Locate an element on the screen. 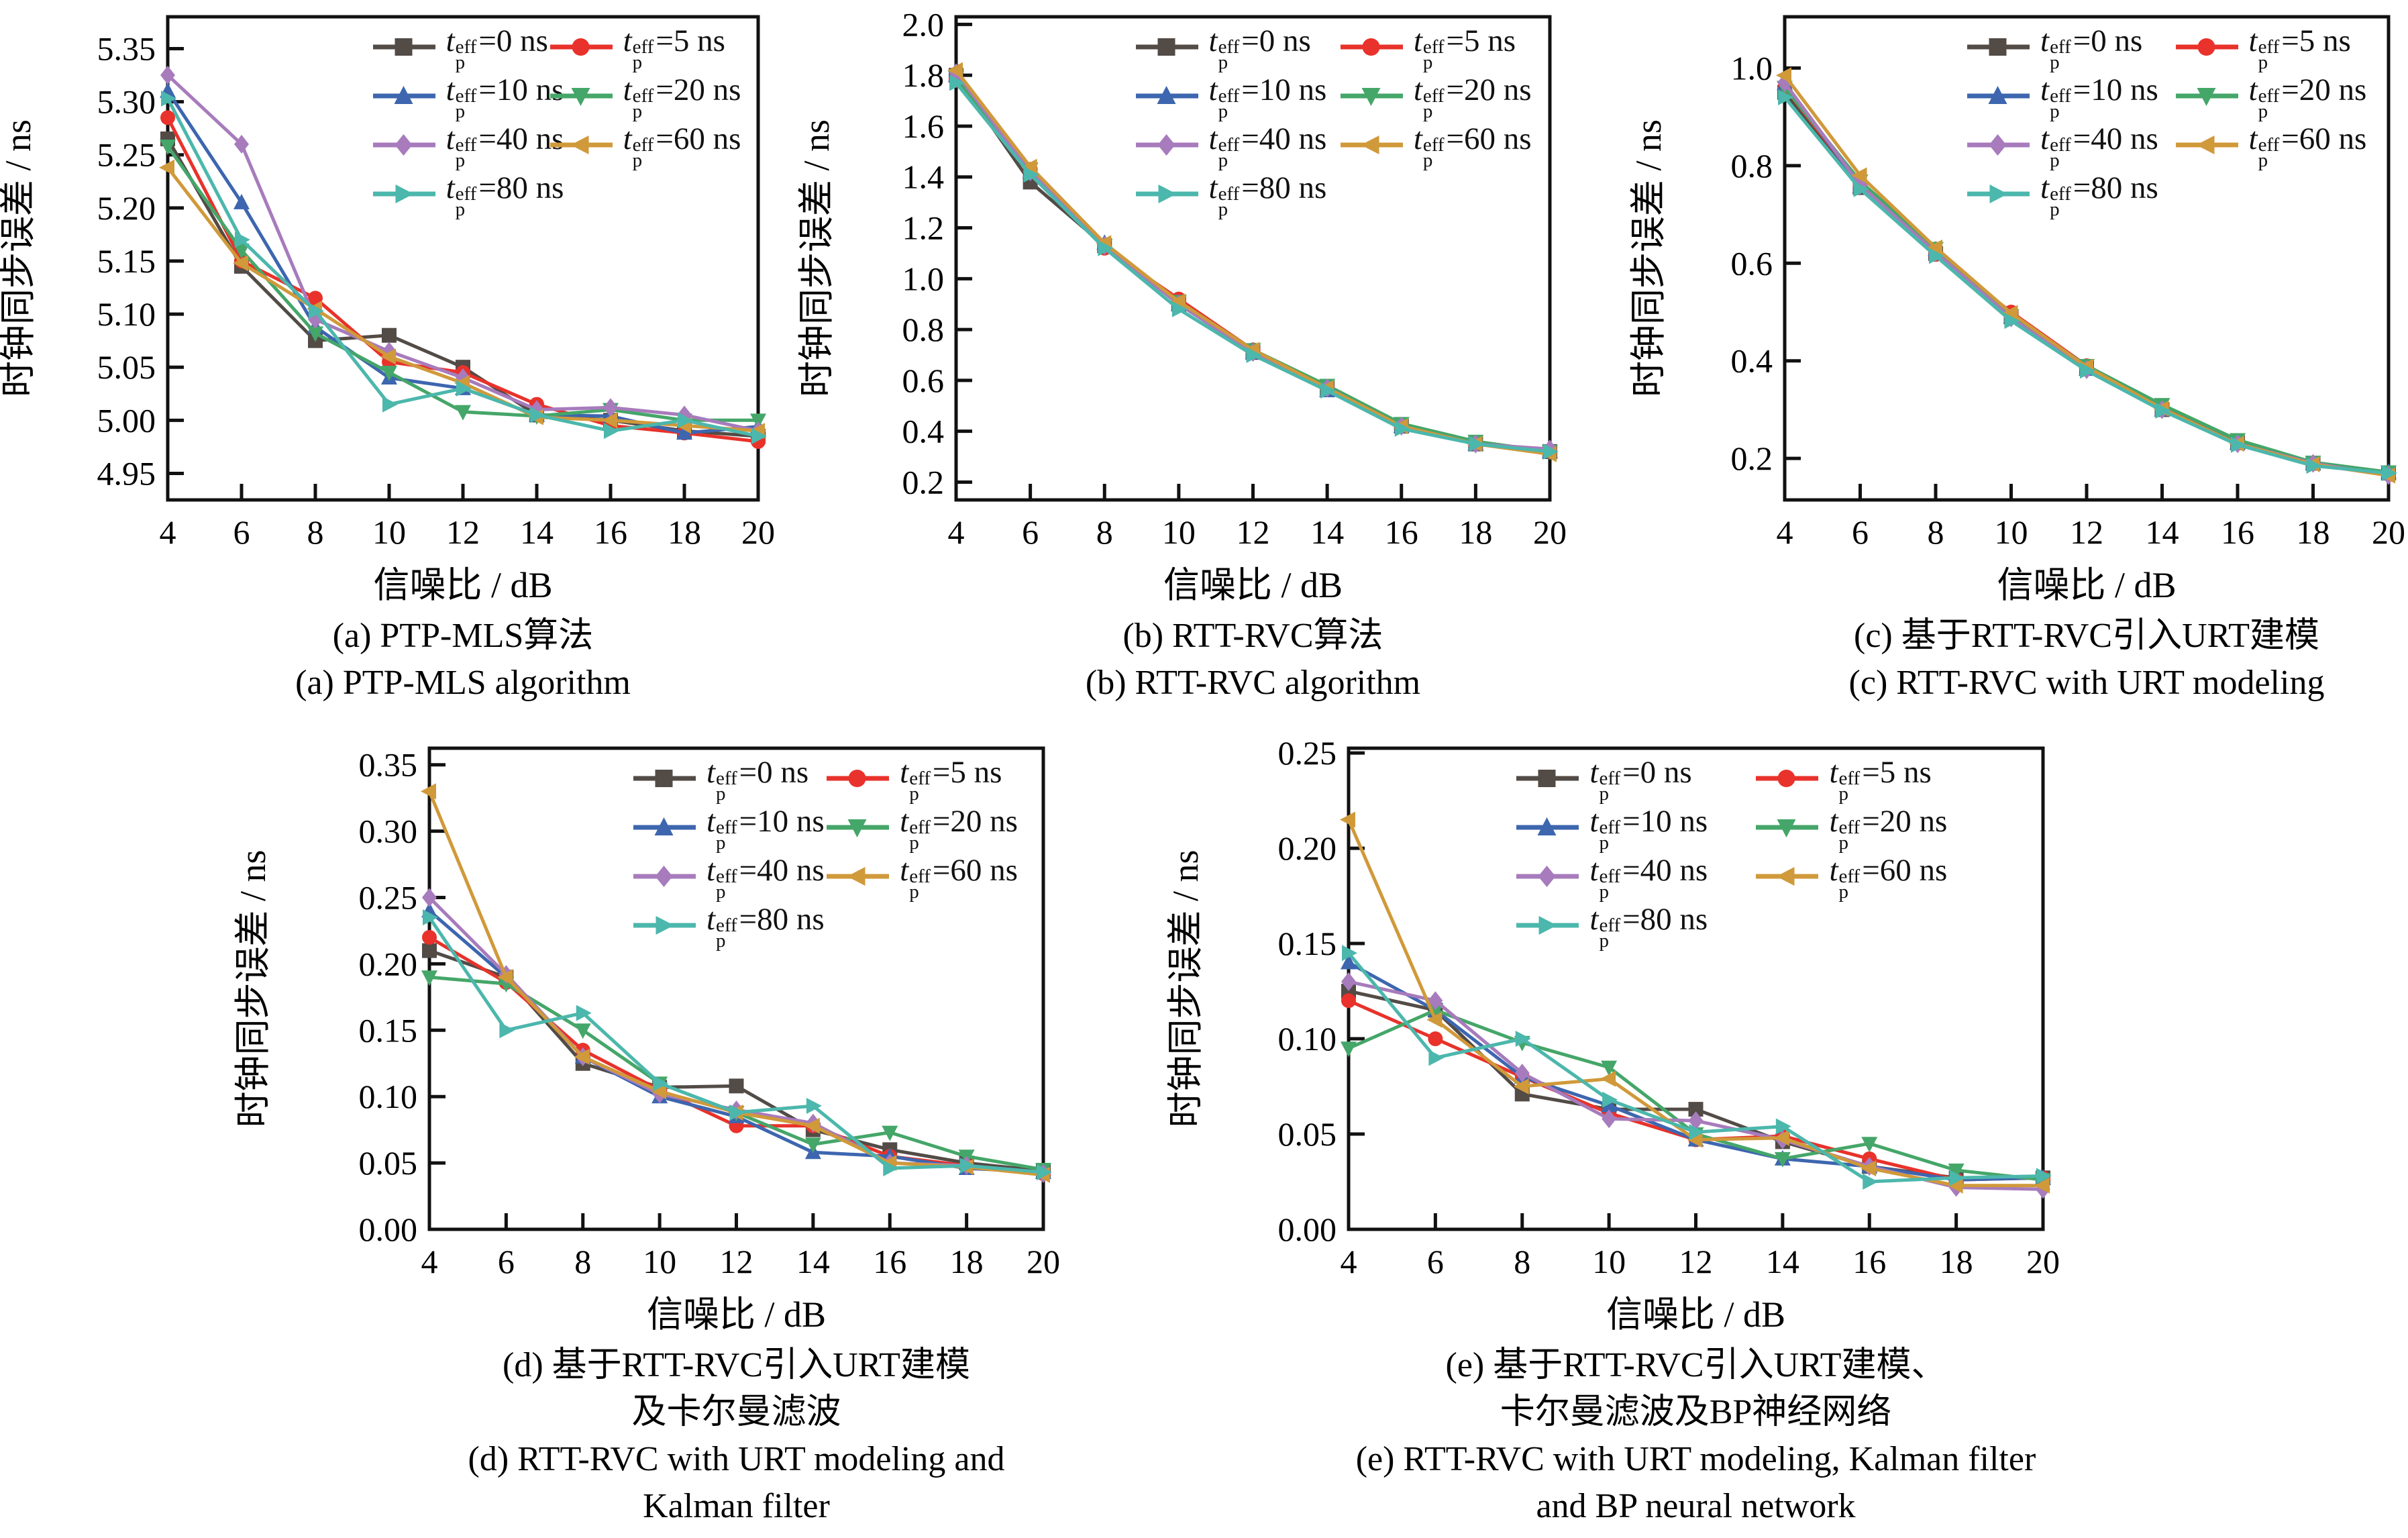  caption-line: (c) 基于RTT-RVC引入URT建模 is located at coordinates (2087, 636).